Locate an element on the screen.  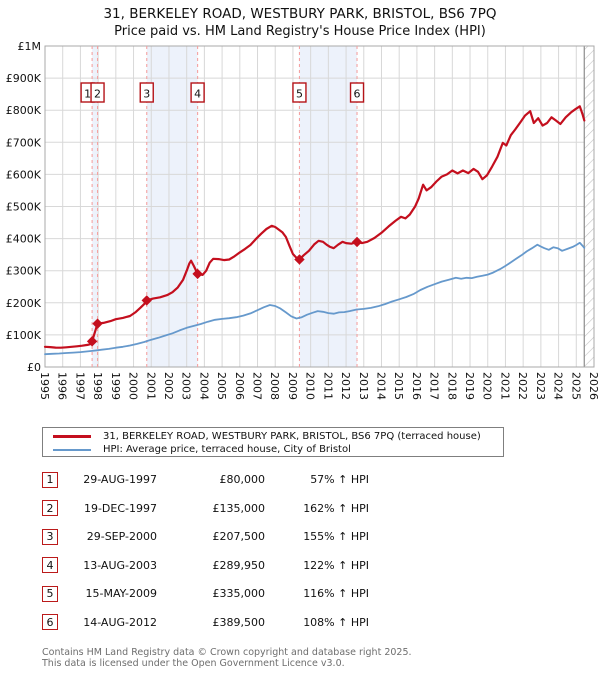
sale-price: £389,500 is located at coordinates (239, 622).